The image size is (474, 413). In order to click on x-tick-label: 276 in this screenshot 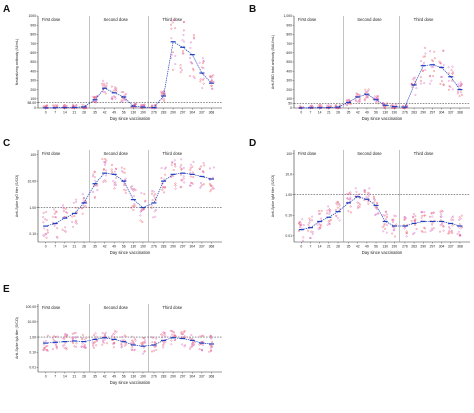, I will do `click(154, 377)`.